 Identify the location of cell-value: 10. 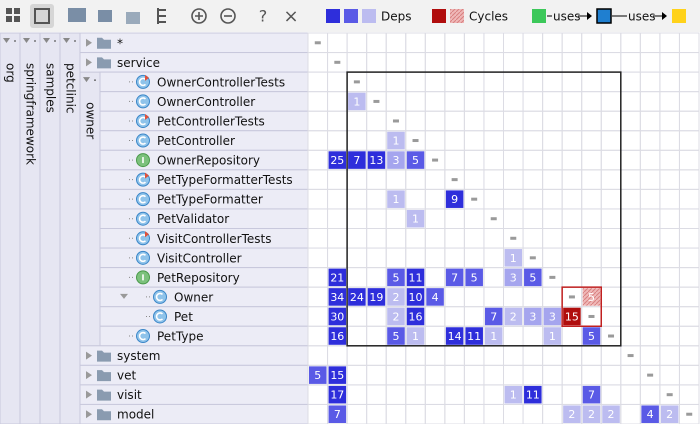
(416, 297).